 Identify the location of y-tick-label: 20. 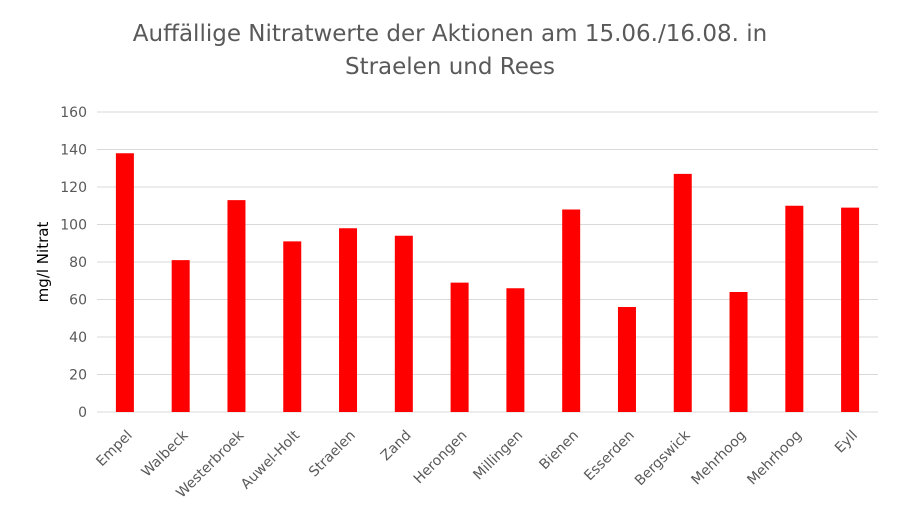
(78, 376).